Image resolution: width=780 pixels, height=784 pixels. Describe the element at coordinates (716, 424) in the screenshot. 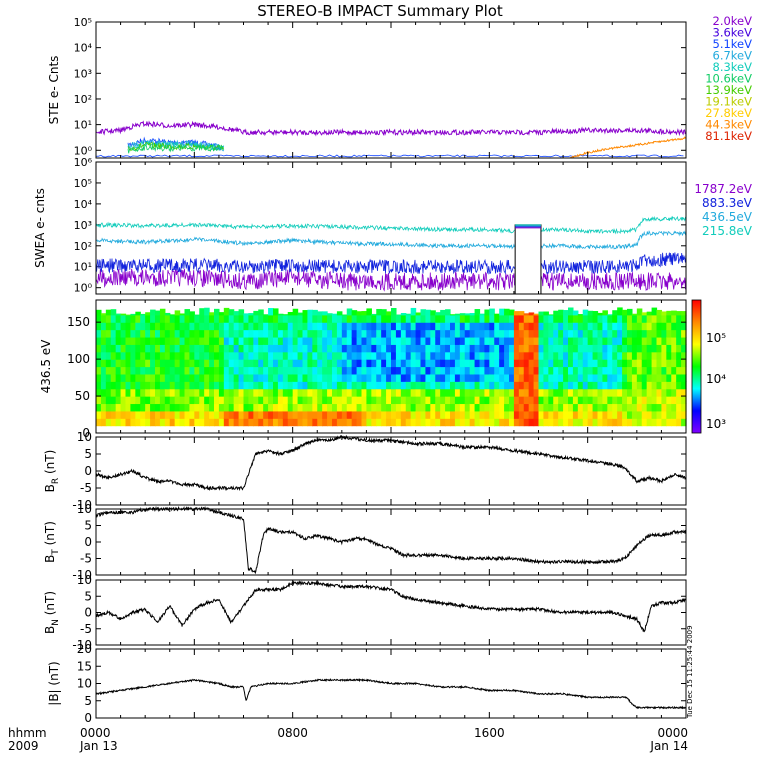

I see `colorbar-label: 10³` at that location.